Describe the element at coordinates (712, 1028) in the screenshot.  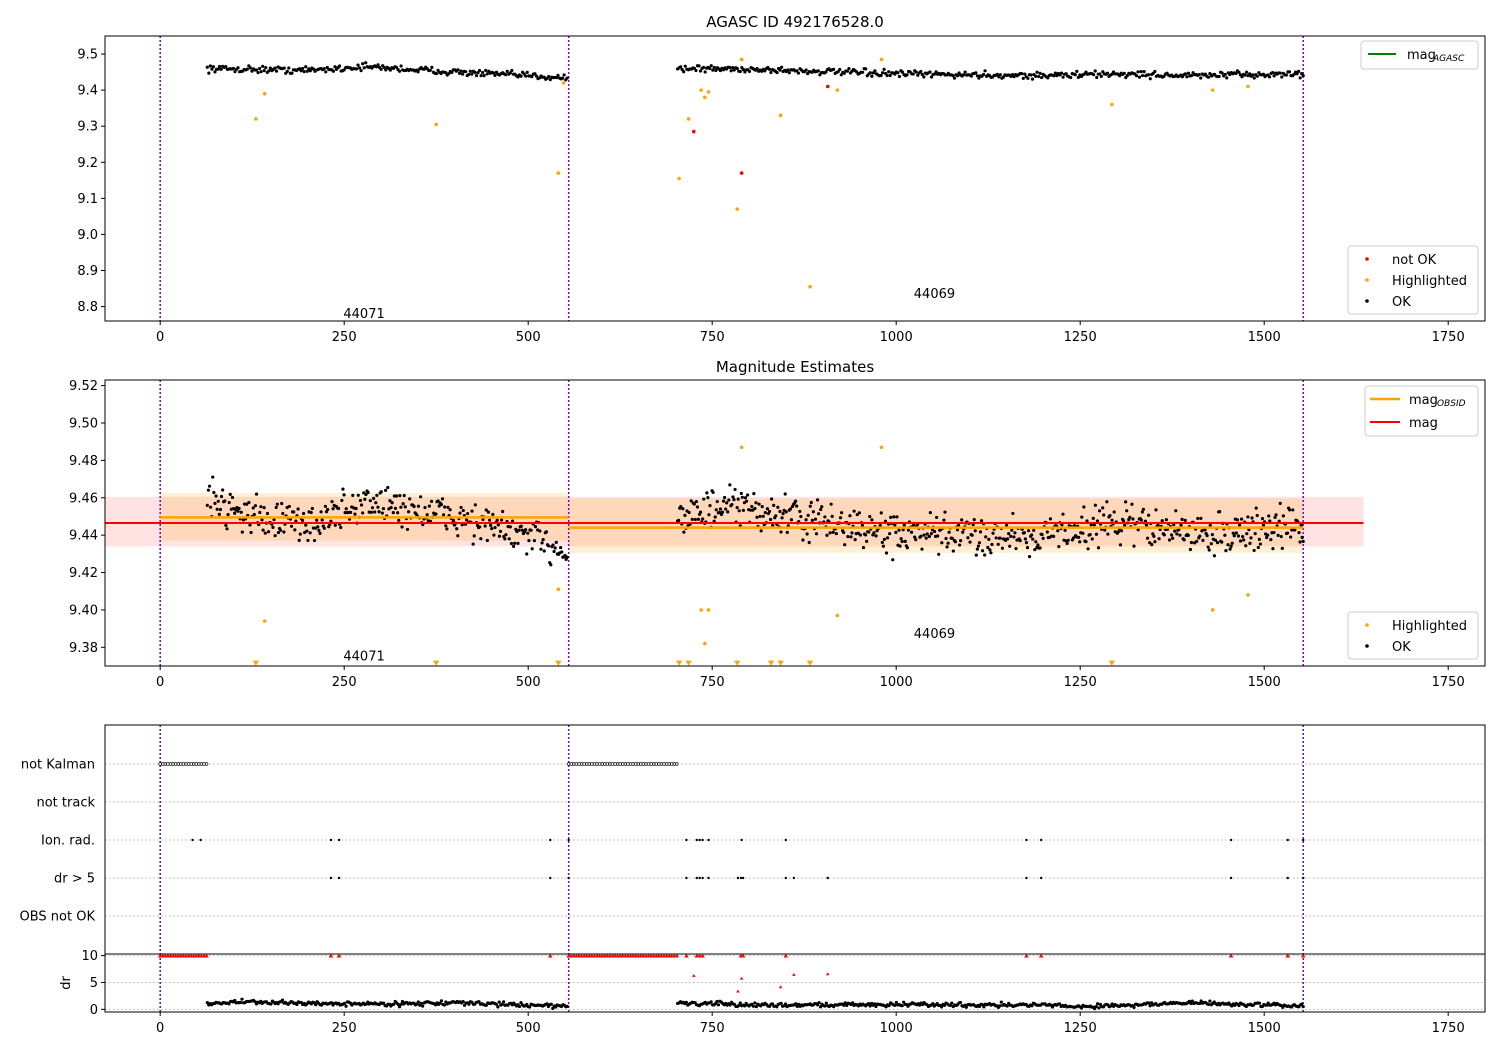
I see `x-tick-label: 750` at that location.